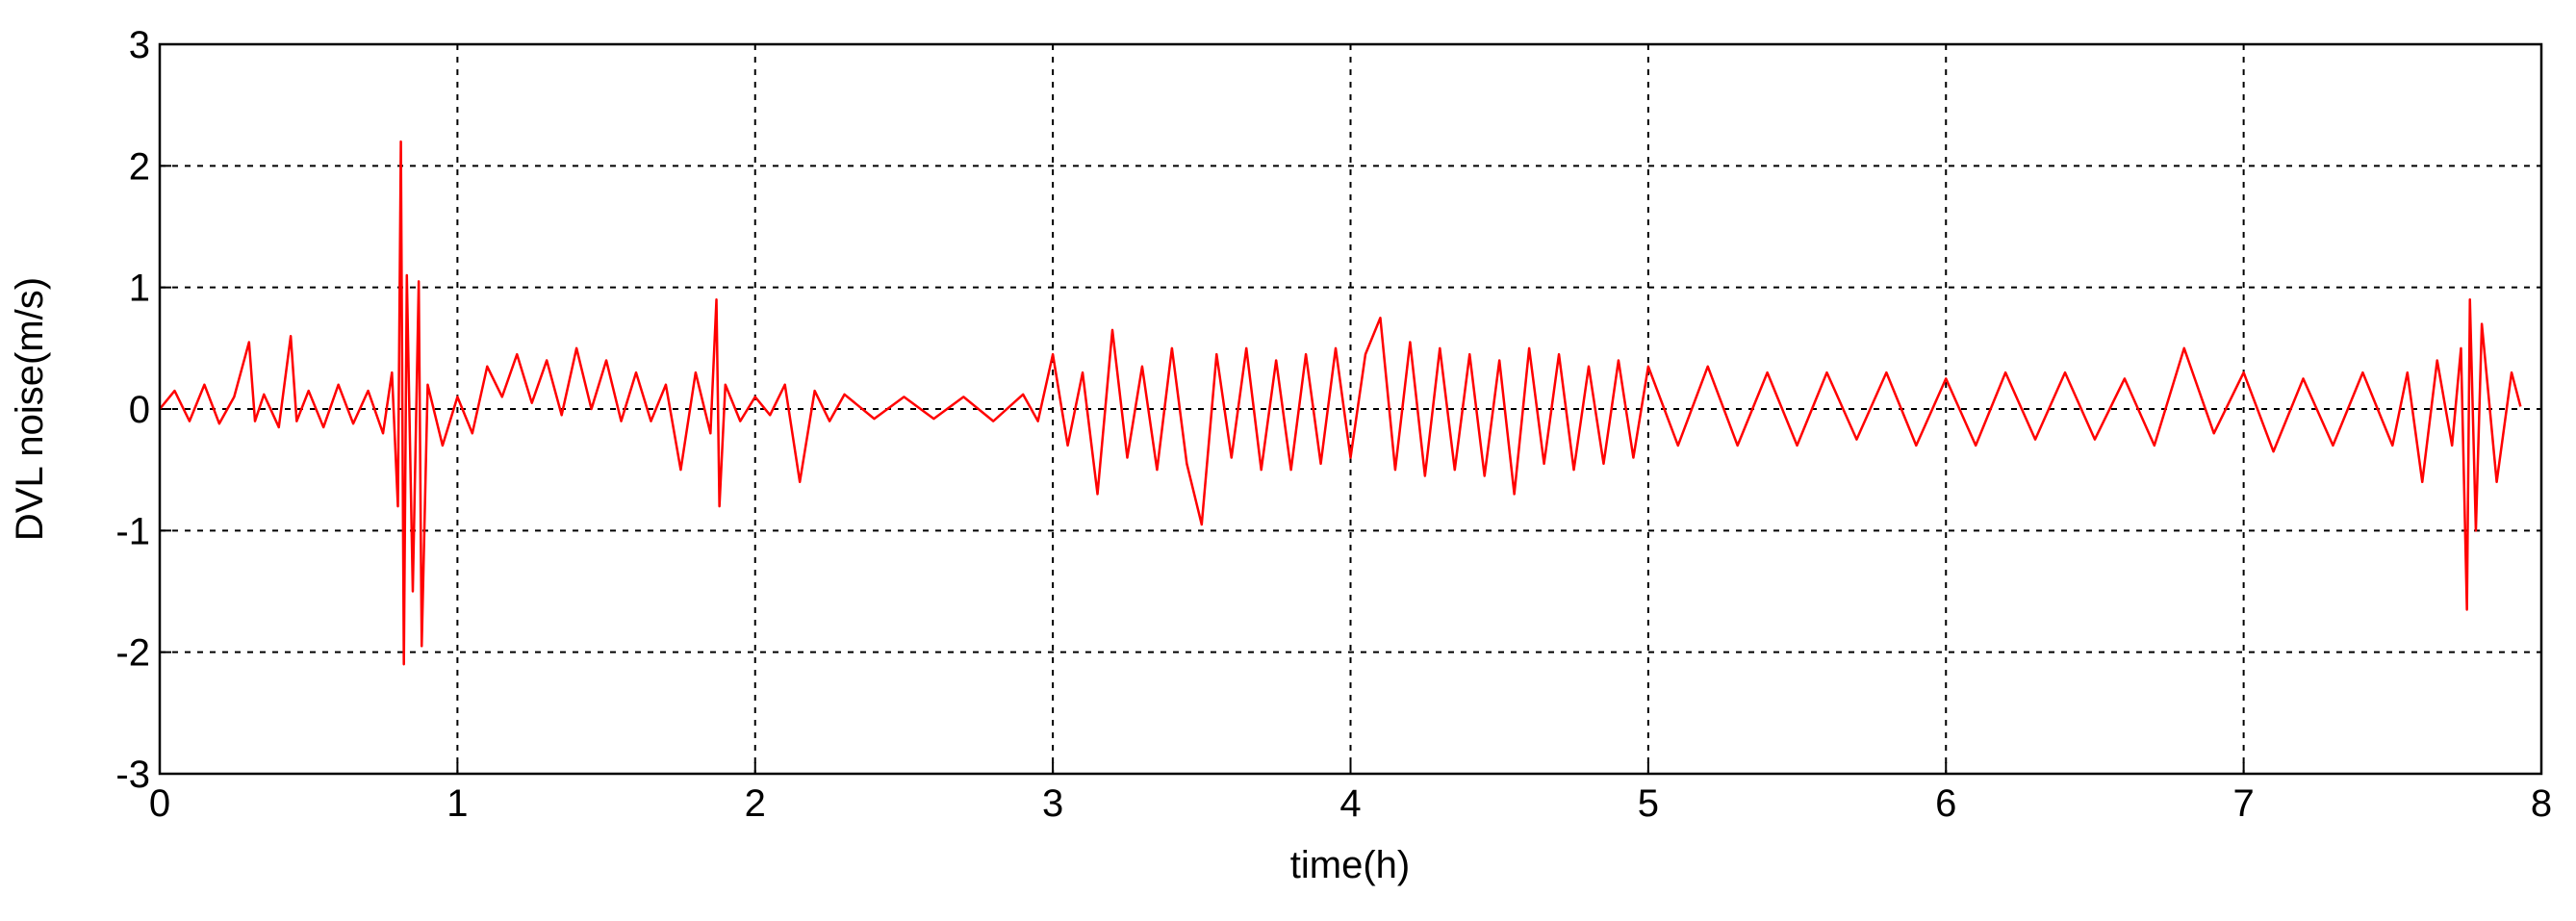  What do you see at coordinates (159, 804) in the screenshot?
I see `x-tick-label: 0` at bounding box center [159, 804].